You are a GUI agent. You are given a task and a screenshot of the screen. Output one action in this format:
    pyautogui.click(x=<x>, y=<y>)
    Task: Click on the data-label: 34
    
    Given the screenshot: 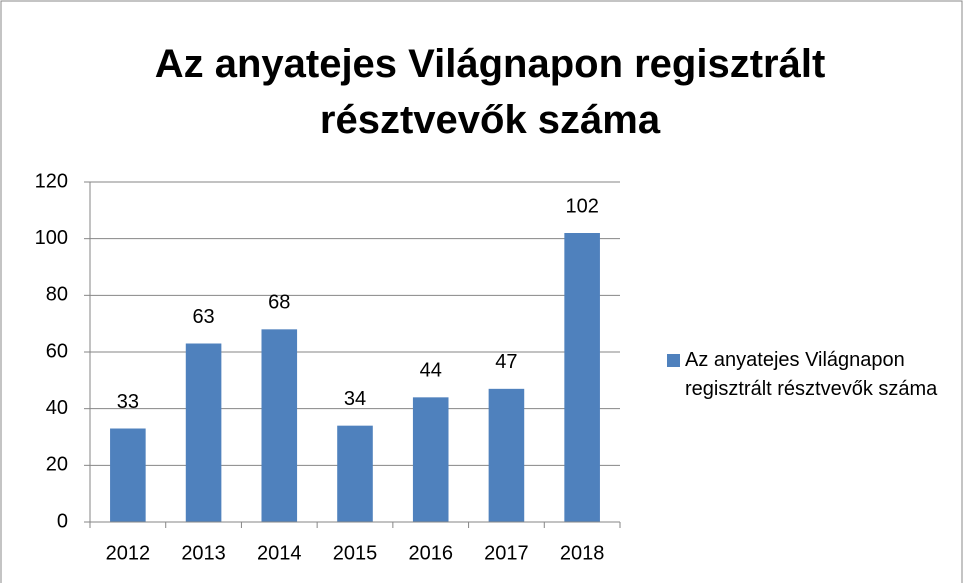 What is the action you would take?
    pyautogui.click(x=355, y=399)
    